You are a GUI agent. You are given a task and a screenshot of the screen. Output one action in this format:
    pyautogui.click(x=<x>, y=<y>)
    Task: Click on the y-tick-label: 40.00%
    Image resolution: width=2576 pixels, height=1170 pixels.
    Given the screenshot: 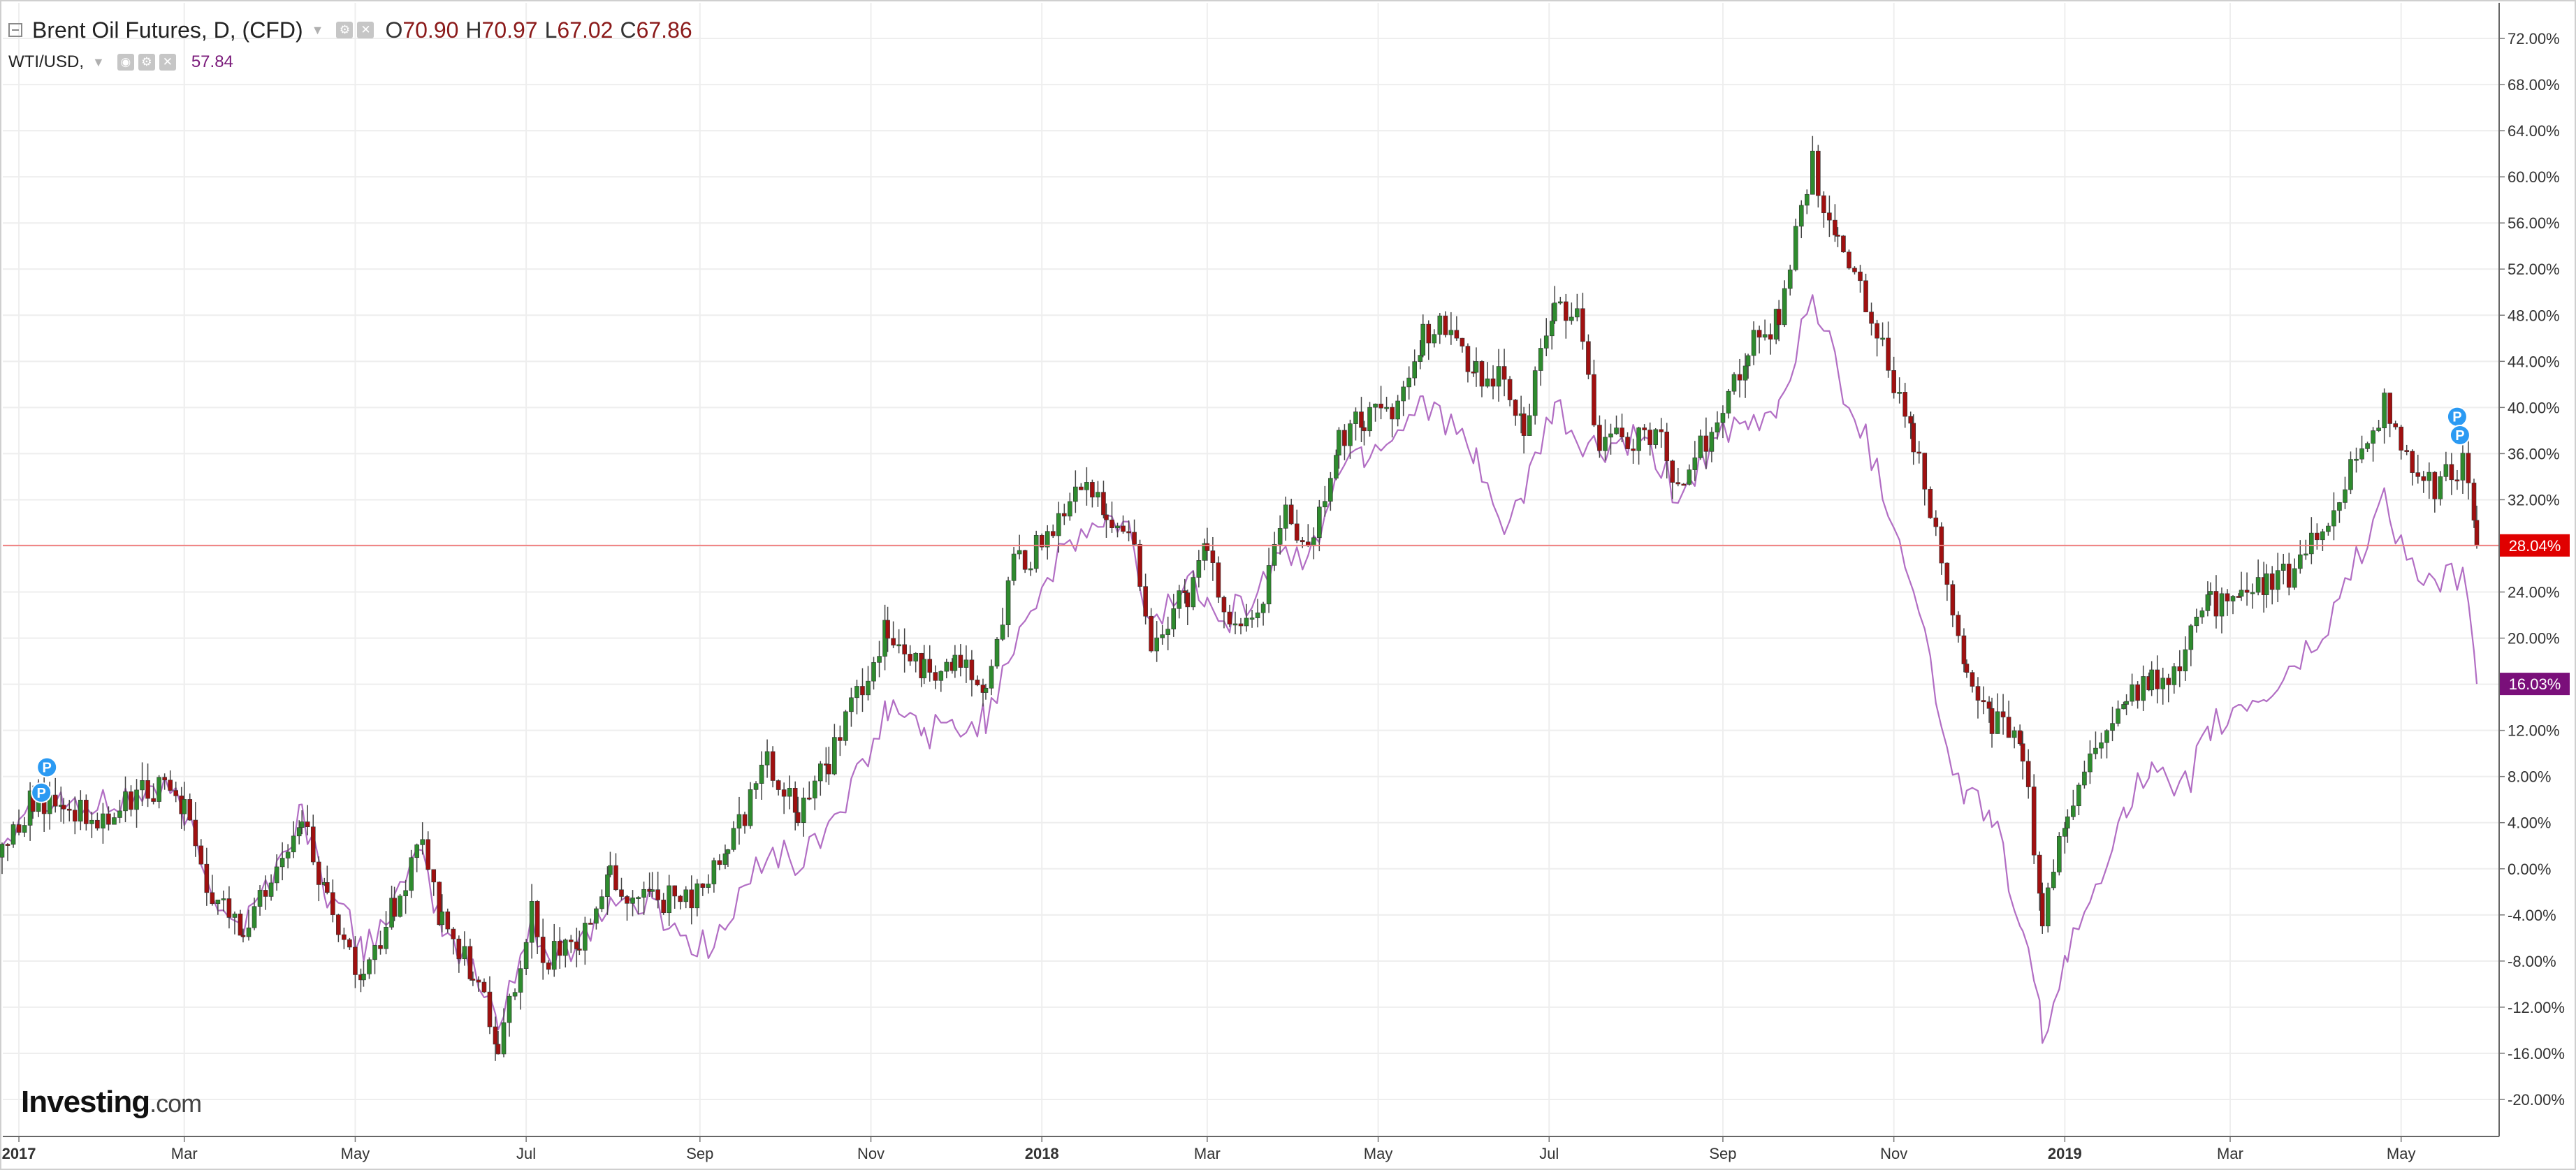 What is the action you would take?
    pyautogui.click(x=2534, y=408)
    